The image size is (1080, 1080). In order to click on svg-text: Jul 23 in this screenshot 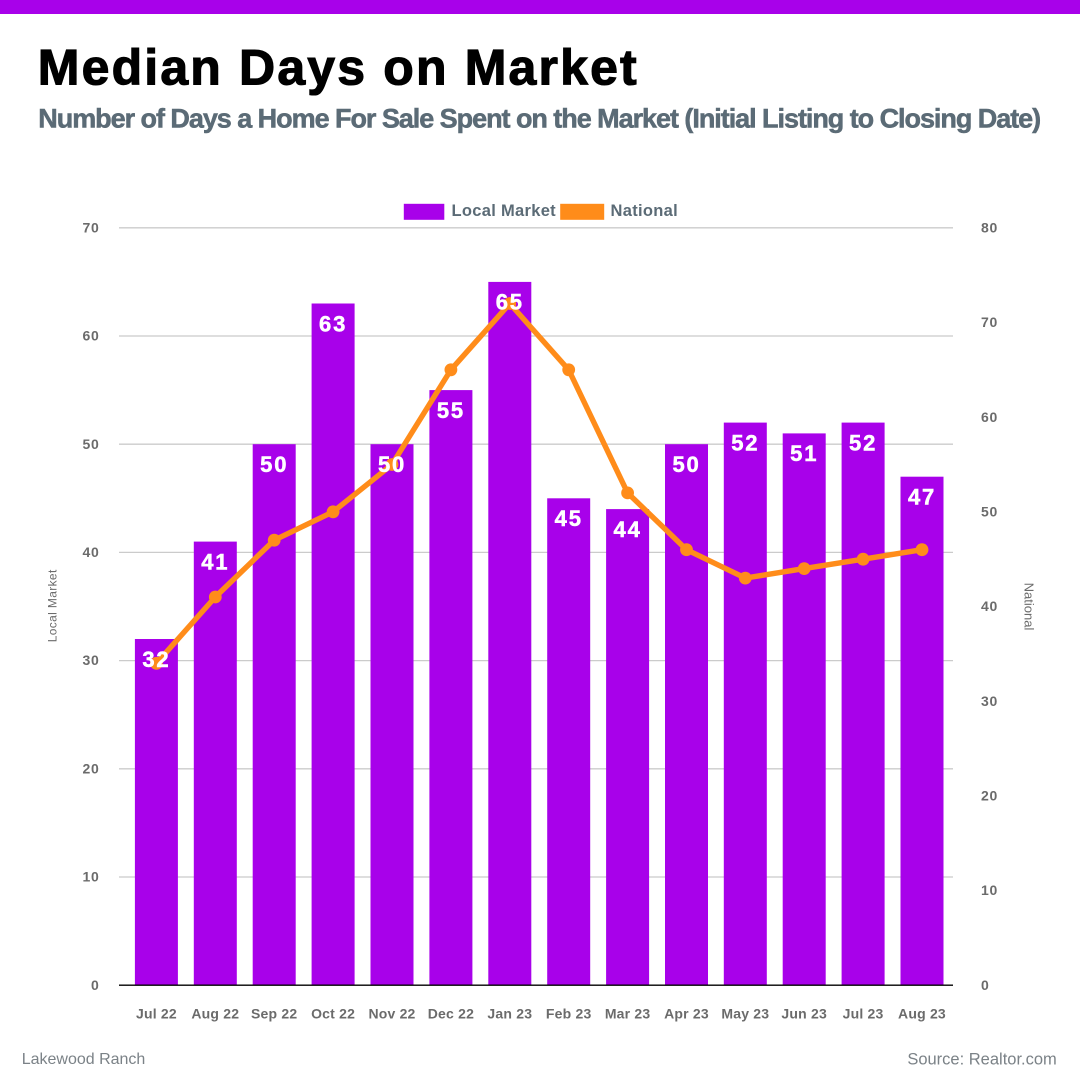, I will do `click(863, 1014)`.